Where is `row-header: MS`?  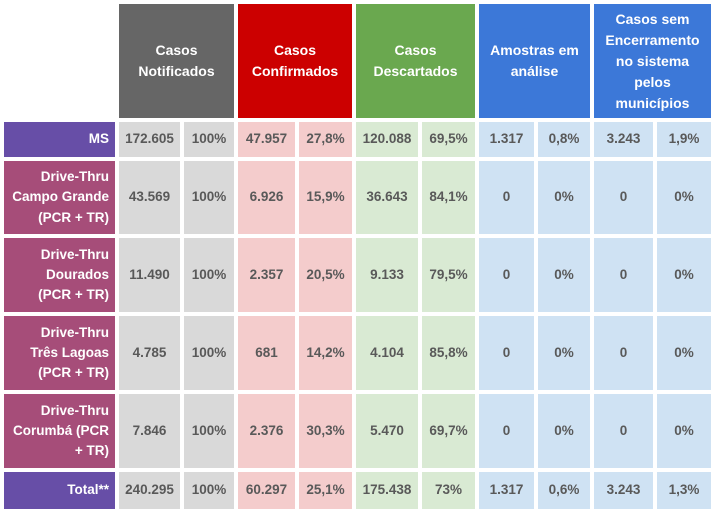 row-header: MS is located at coordinates (59, 139).